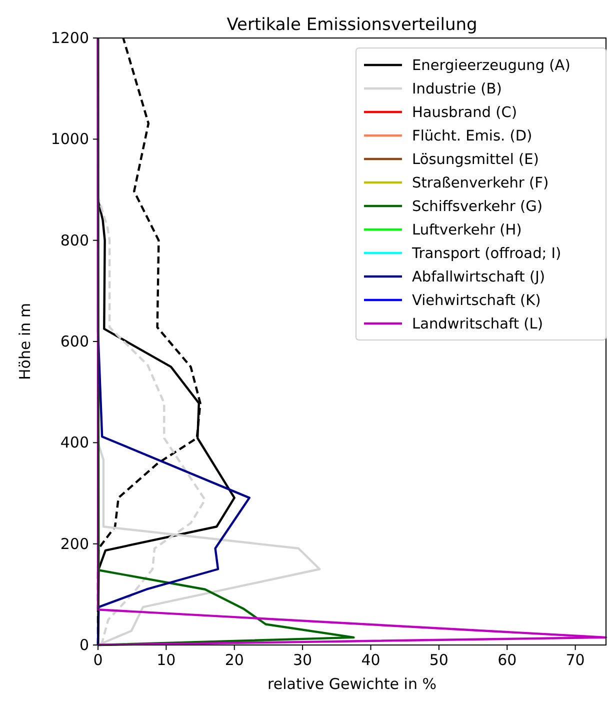 The height and width of the screenshot is (725, 614). I want to click on y-tick-label: 400, so click(74, 443).